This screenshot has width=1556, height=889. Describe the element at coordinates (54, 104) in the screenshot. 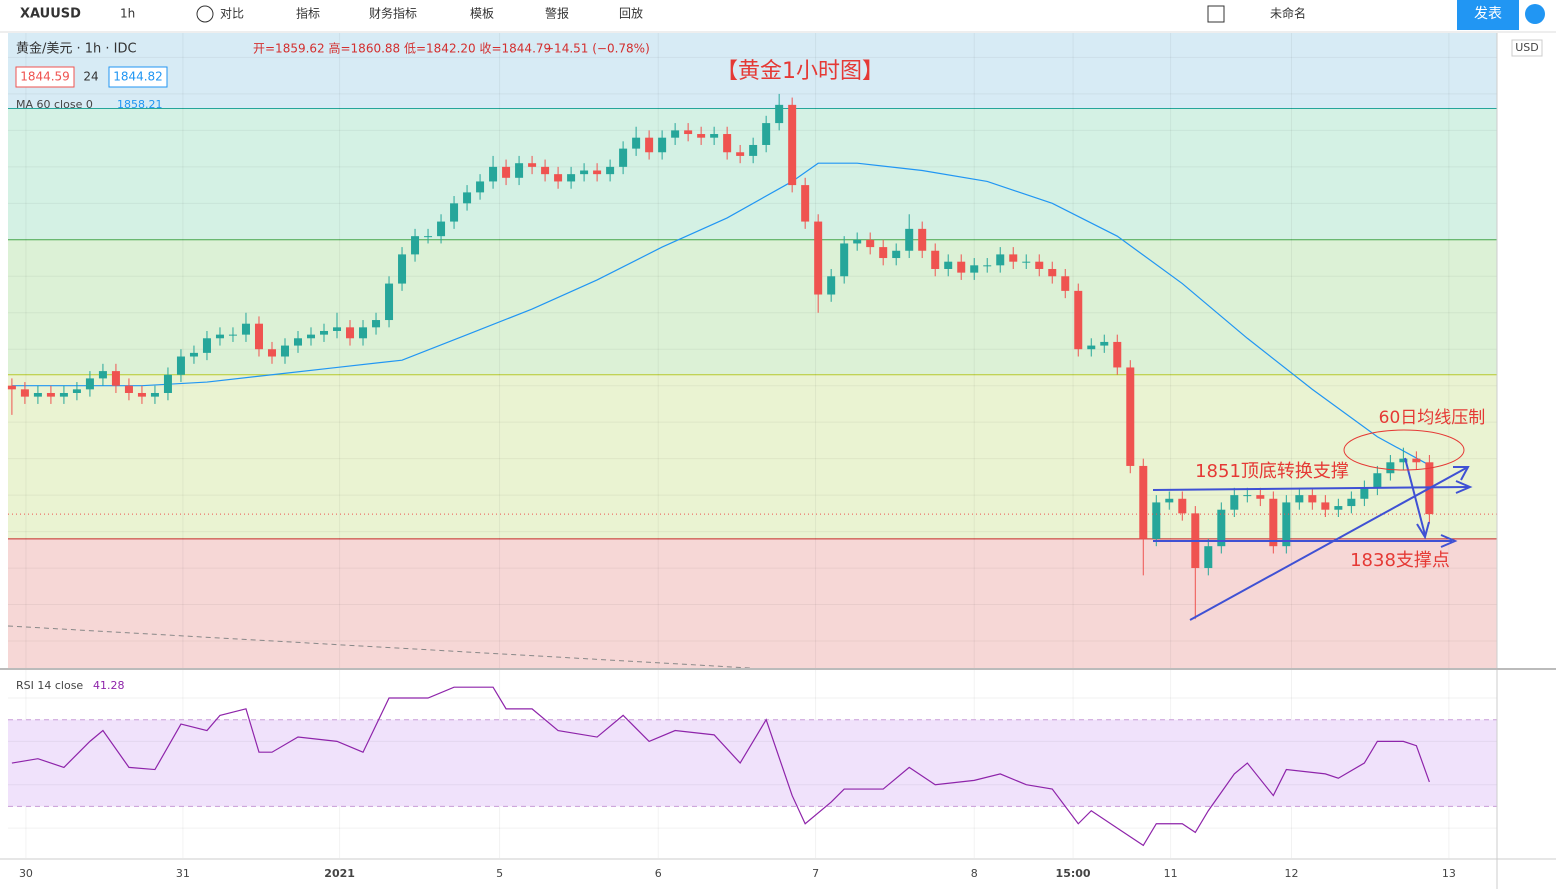

I see `ma-name: MA 60 close 0` at that location.